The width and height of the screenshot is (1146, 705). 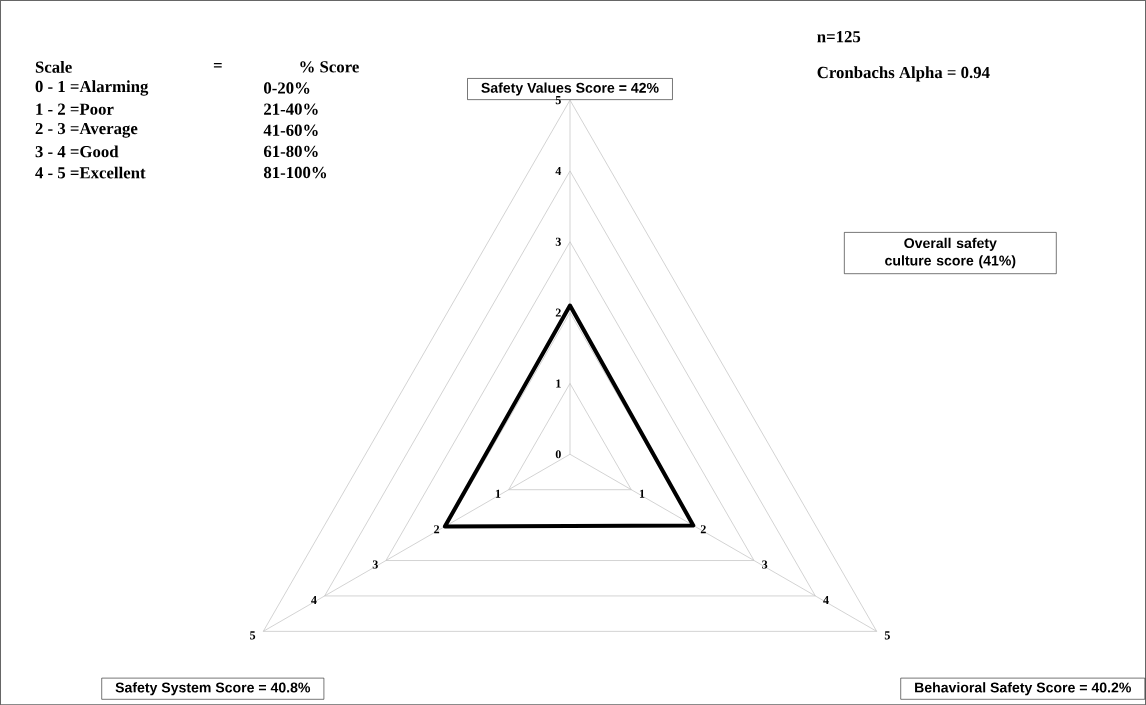 I want to click on text: 21-40%, so click(x=291, y=109).